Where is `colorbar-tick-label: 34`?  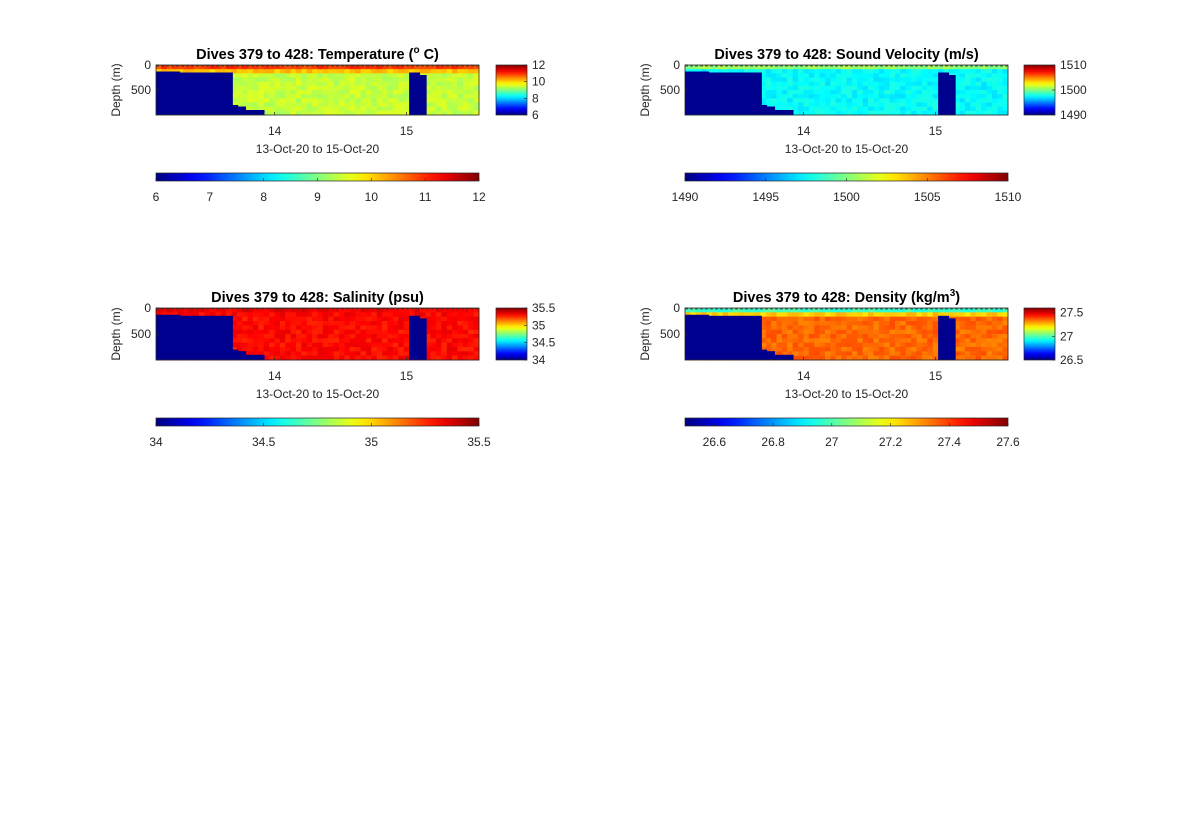 colorbar-tick-label: 34 is located at coordinates (539, 360).